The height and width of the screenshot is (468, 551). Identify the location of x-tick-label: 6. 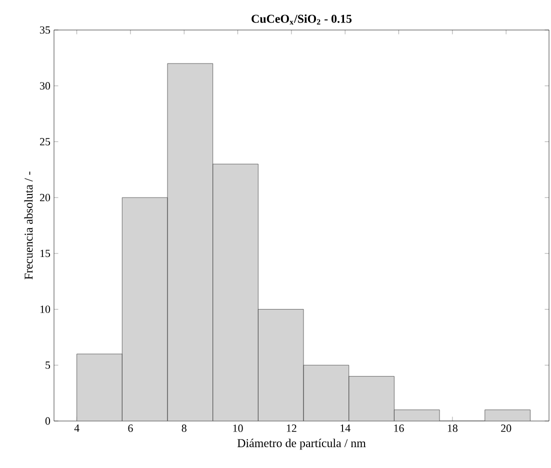
(130, 428).